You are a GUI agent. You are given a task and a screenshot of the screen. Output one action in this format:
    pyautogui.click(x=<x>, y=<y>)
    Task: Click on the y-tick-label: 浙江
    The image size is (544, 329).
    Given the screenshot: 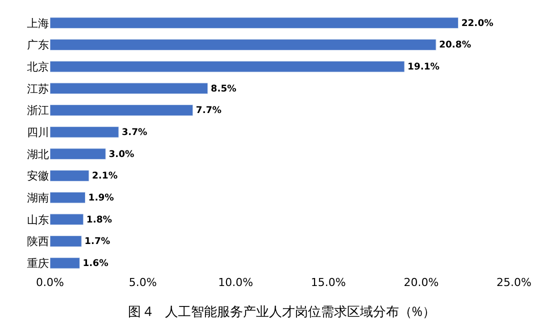 What is the action you would take?
    pyautogui.click(x=38, y=110)
    